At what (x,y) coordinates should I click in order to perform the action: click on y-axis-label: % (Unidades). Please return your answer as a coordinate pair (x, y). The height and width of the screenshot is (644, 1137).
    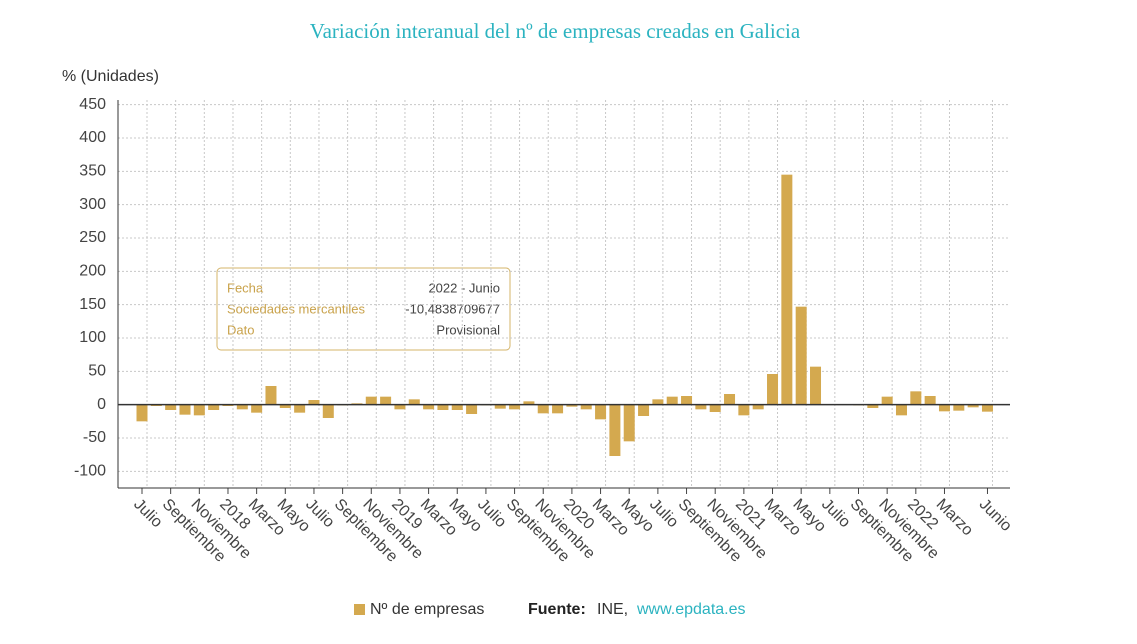
    Looking at the image, I should click on (110, 76).